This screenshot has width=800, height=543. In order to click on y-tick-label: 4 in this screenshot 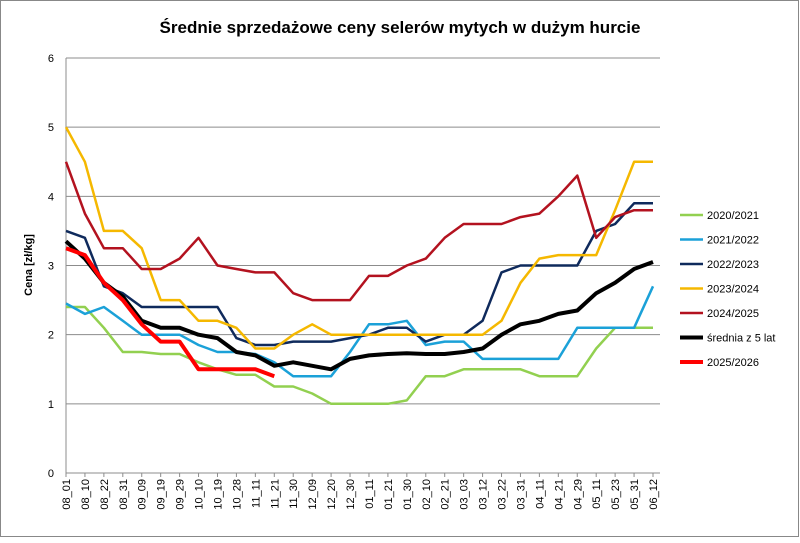, I will do `click(51, 197)`.